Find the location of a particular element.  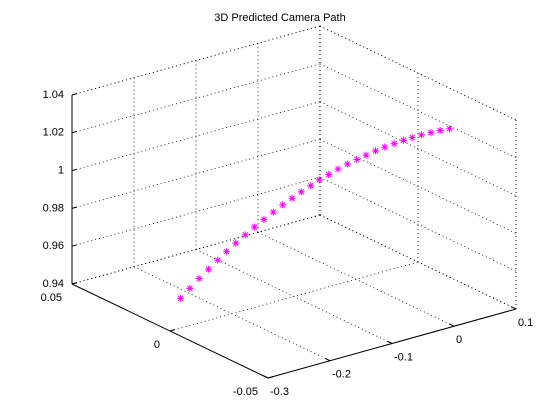

z-tick-label: 1.02 is located at coordinates (53, 133).